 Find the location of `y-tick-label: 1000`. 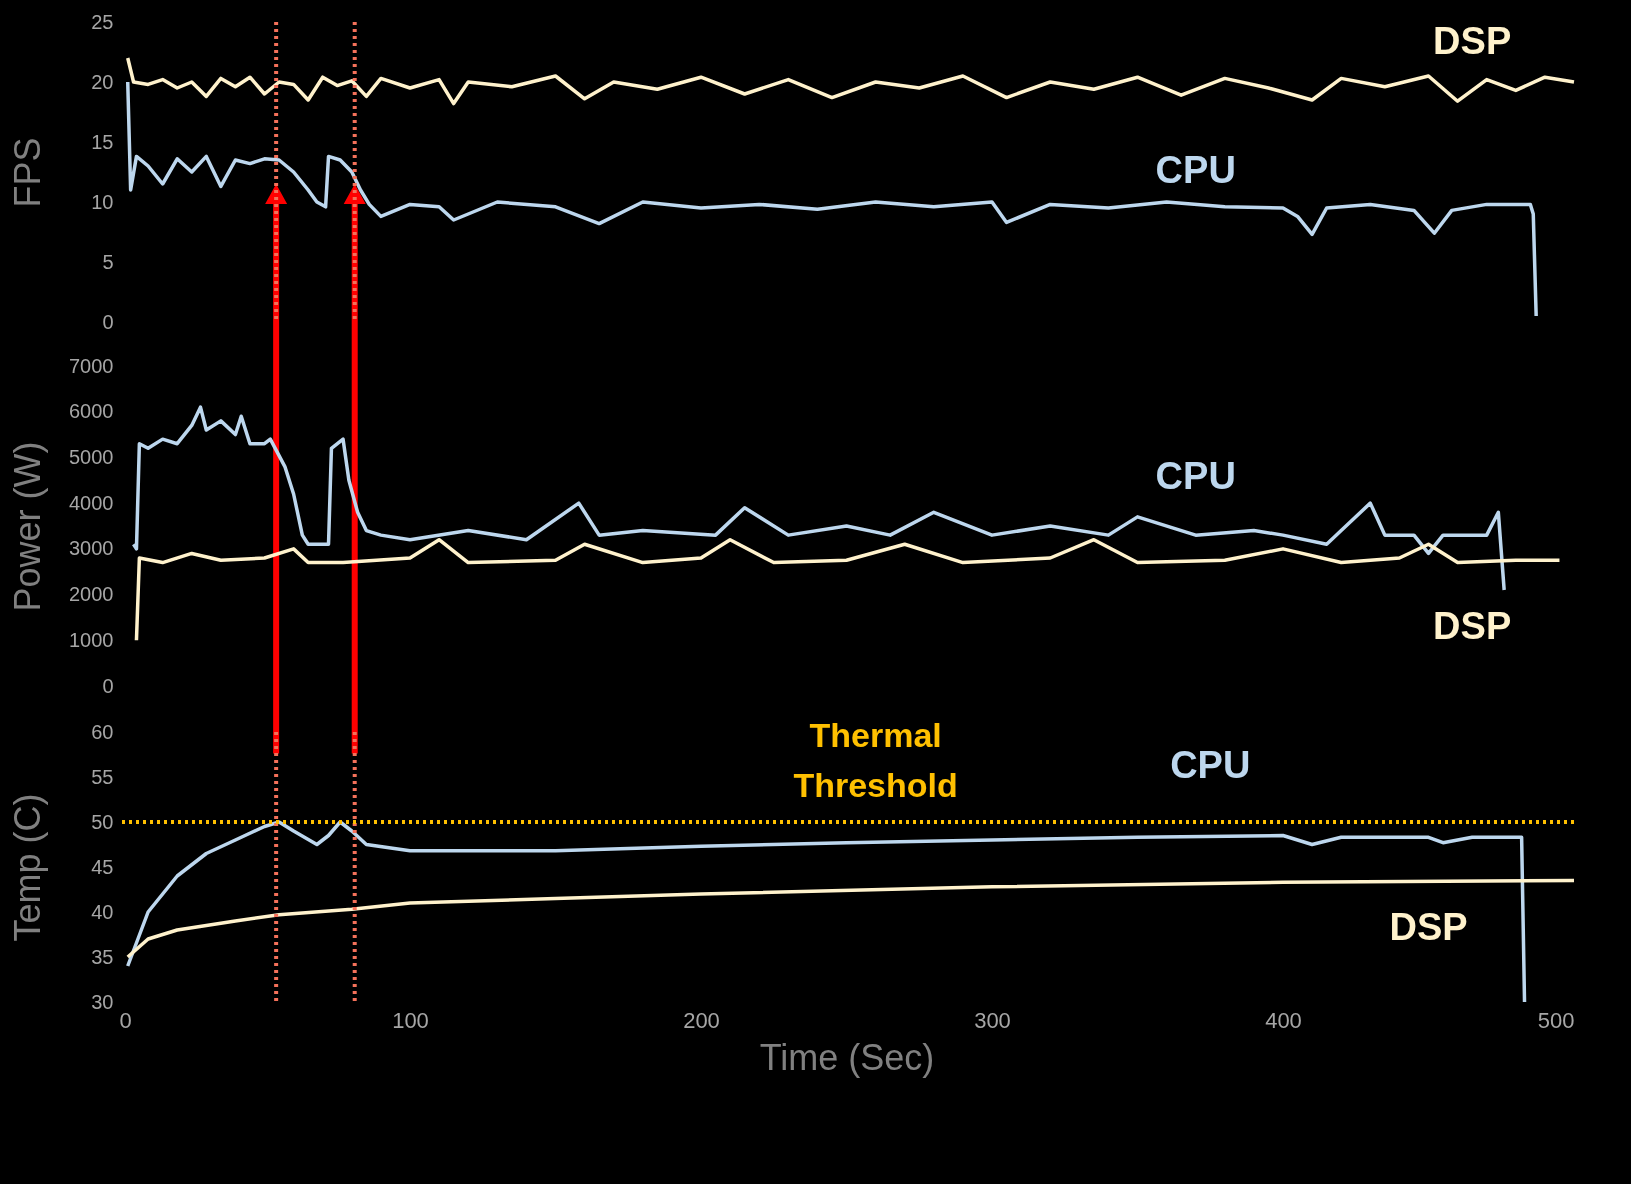

y-tick-label: 1000 is located at coordinates (91, 639).